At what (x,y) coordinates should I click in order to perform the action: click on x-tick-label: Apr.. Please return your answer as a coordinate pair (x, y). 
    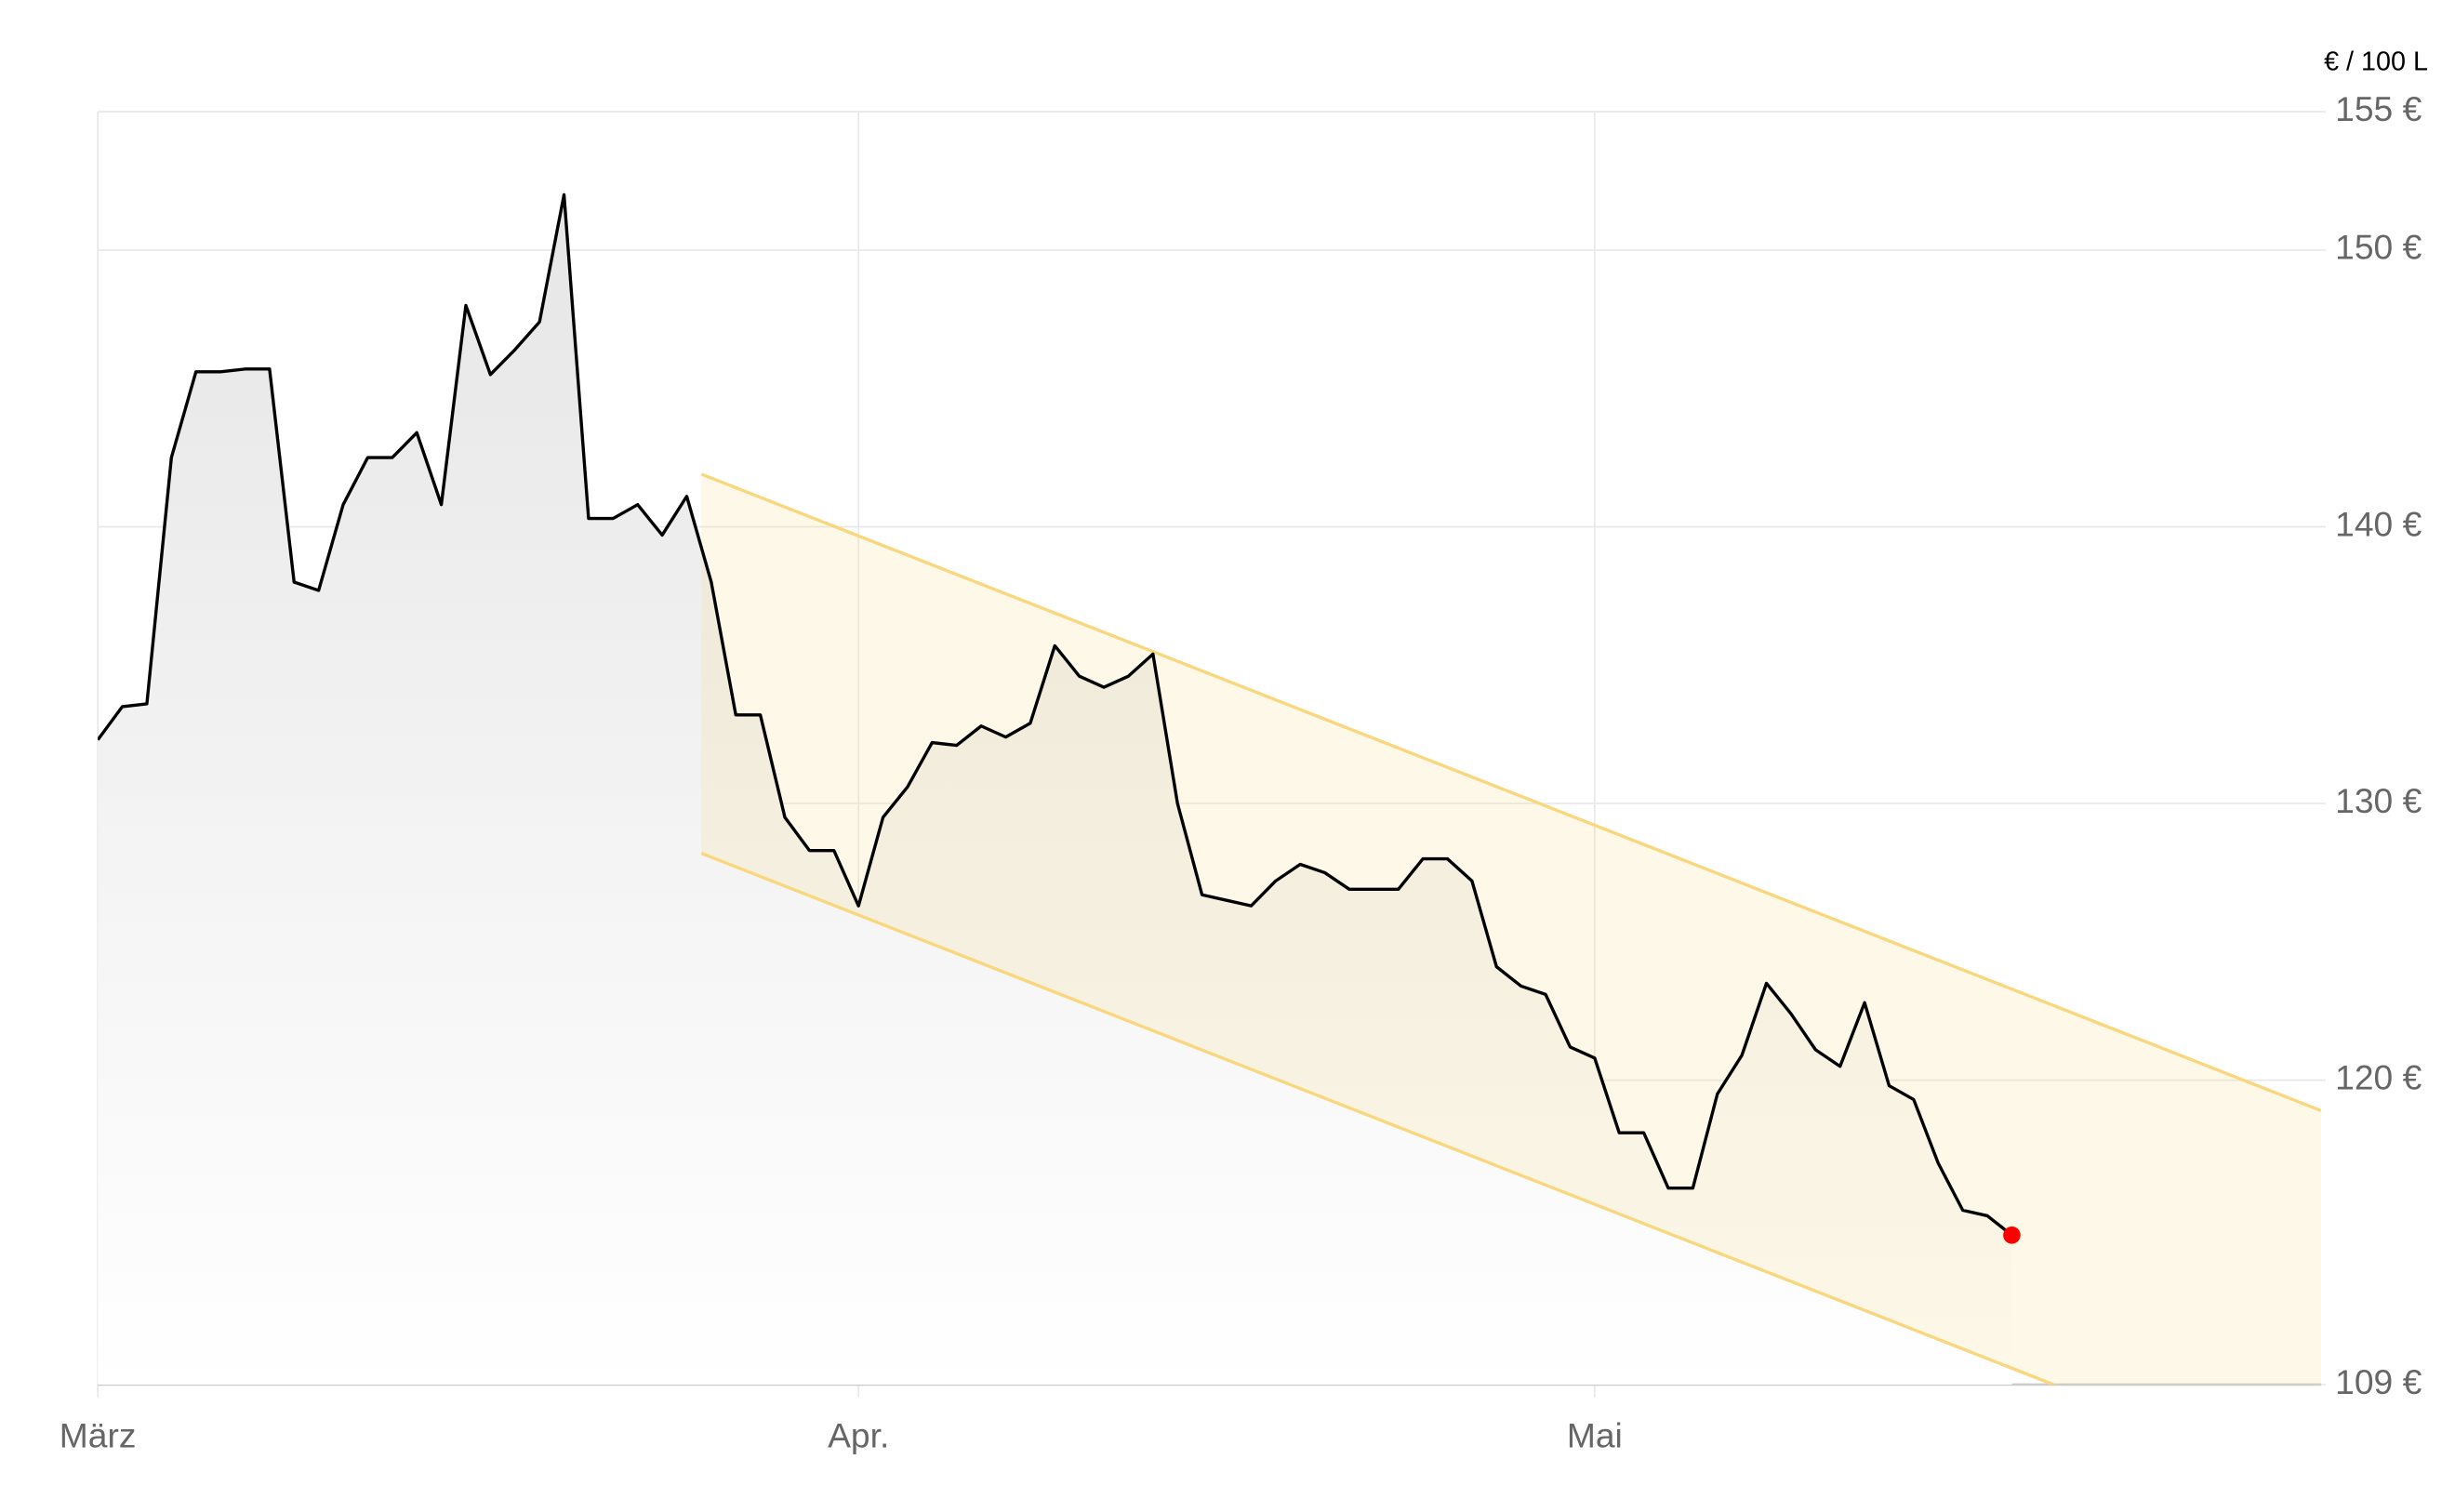
    Looking at the image, I should click on (858, 1434).